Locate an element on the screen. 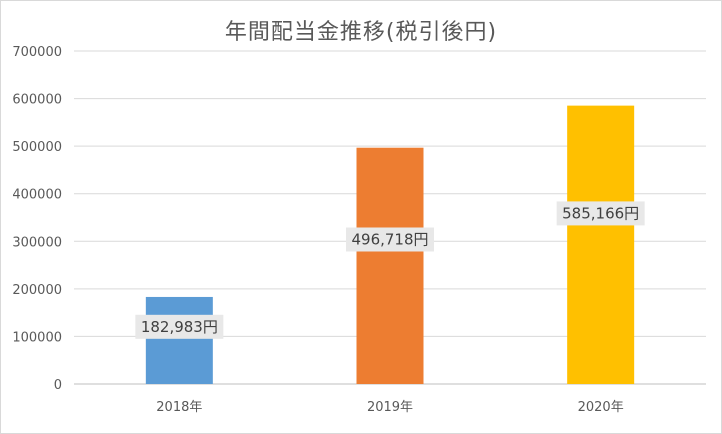  x-category-label: 2019年 is located at coordinates (390, 407).